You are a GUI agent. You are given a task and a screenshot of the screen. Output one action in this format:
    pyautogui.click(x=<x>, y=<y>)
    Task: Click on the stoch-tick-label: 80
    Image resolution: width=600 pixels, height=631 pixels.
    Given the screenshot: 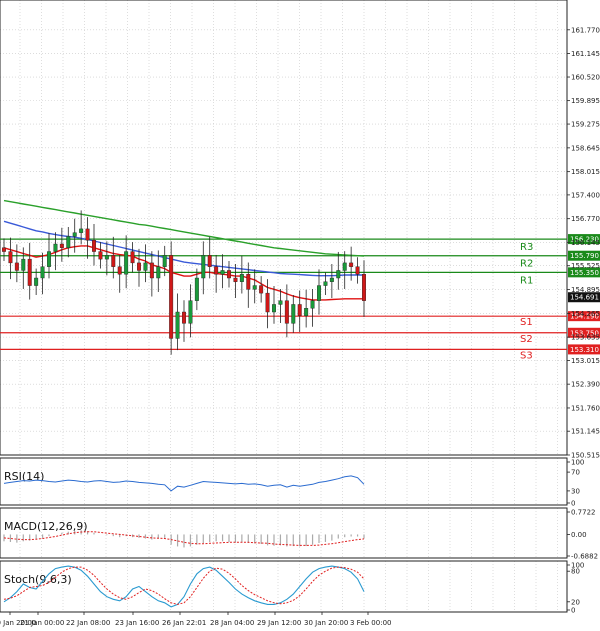 What is the action you would take?
    pyautogui.click(x=575, y=572)
    